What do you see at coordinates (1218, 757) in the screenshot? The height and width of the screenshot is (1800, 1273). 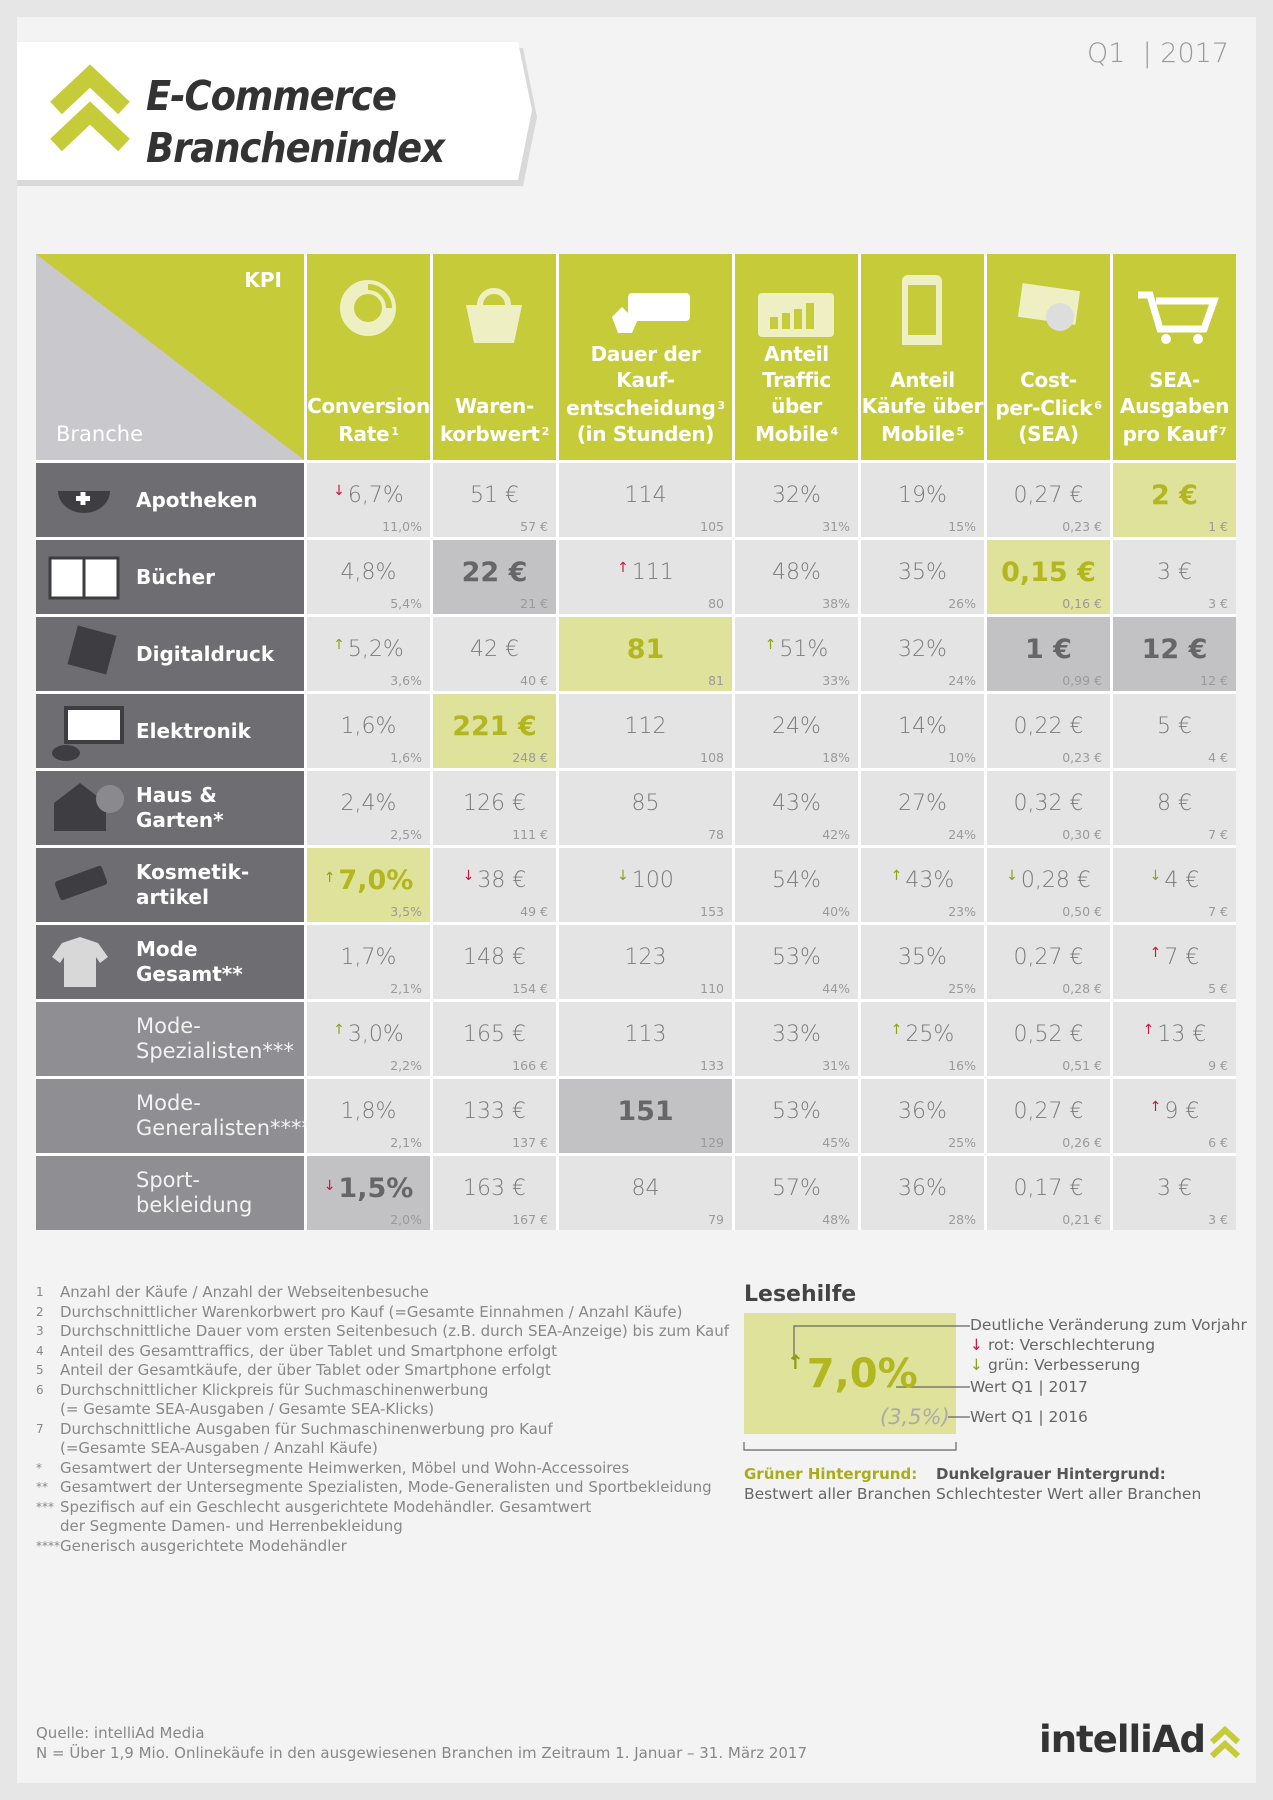 I see `previous-value: 4 €` at bounding box center [1218, 757].